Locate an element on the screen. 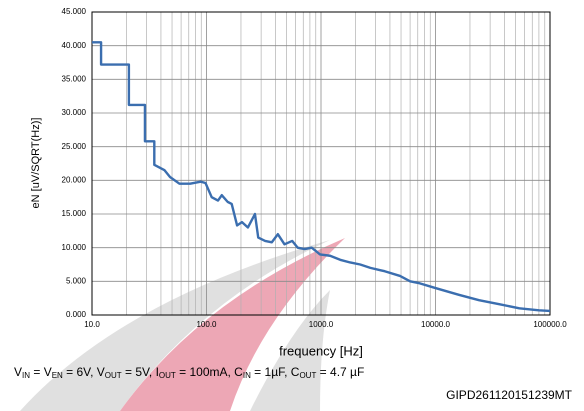  x-tick-label: 1000.0 is located at coordinates (321, 324).